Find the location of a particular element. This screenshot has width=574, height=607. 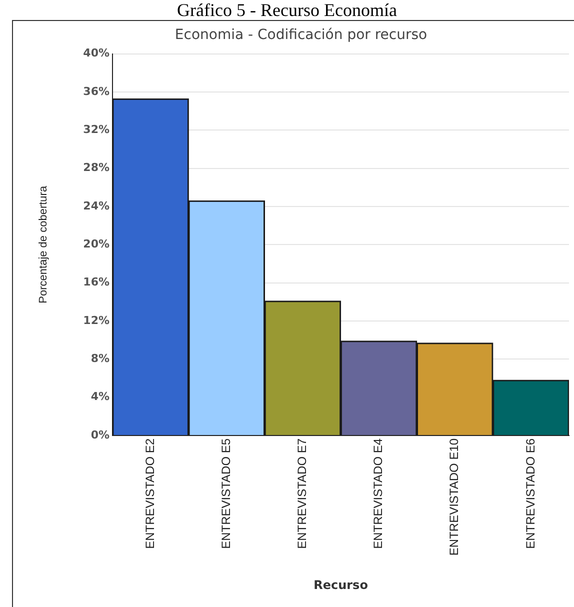

x-tick-label: ENTREVISTADO E4 is located at coordinates (378, 493).